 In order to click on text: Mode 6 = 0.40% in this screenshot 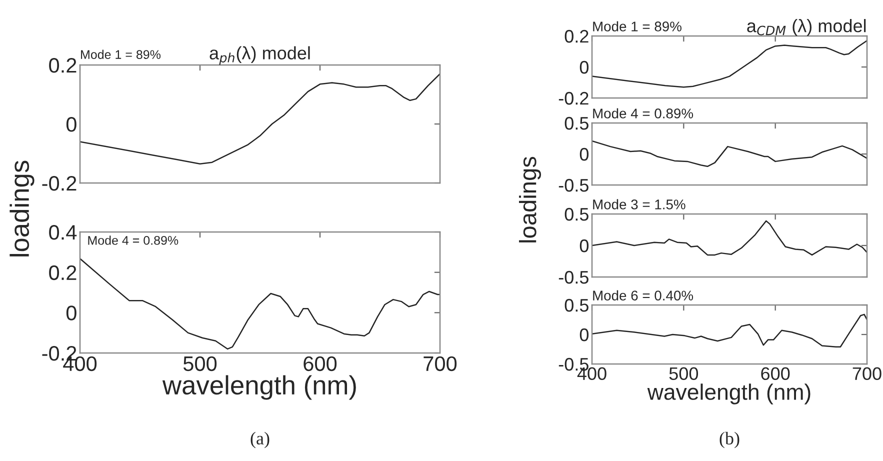, I will do `click(643, 295)`.